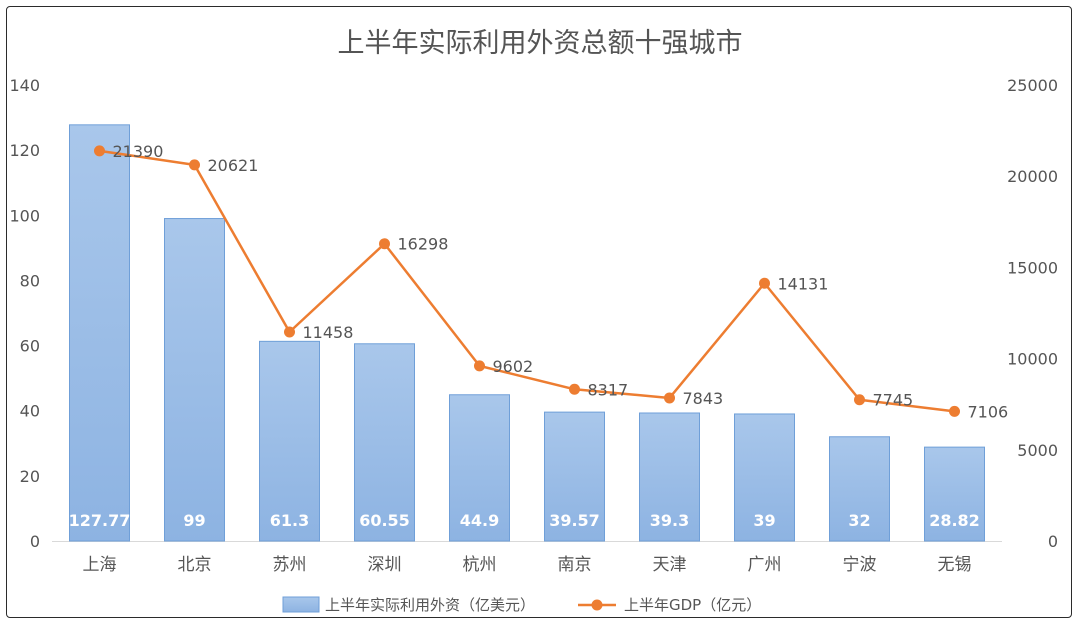 The height and width of the screenshot is (625, 1080). What do you see at coordinates (30, 411) in the screenshot?
I see `y-left-tick-label: 40` at bounding box center [30, 411].